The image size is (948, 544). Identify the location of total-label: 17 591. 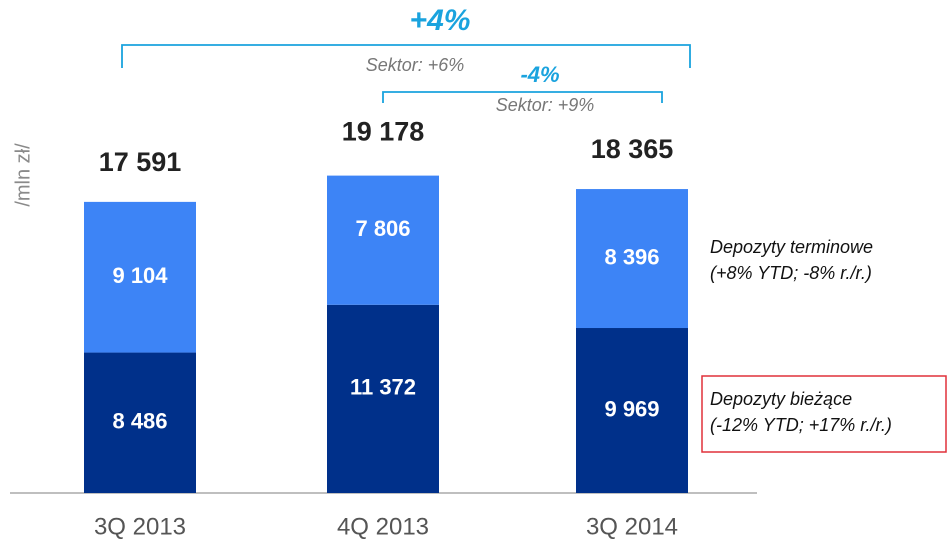
(140, 162).